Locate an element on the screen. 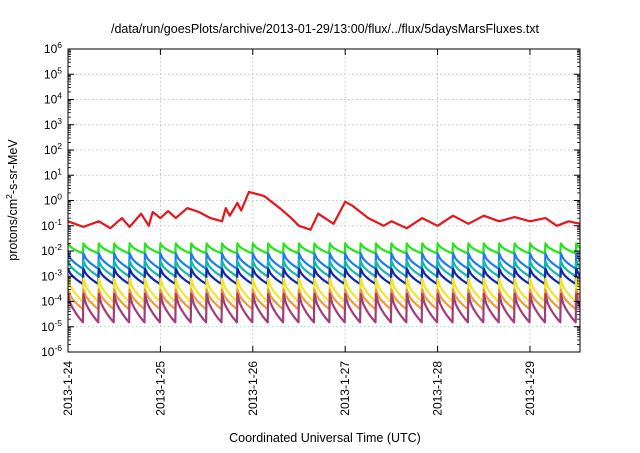 Image resolution: width=640 pixels, height=453 pixels. y-axis-label-superscript: 2 is located at coordinates (9, 196).